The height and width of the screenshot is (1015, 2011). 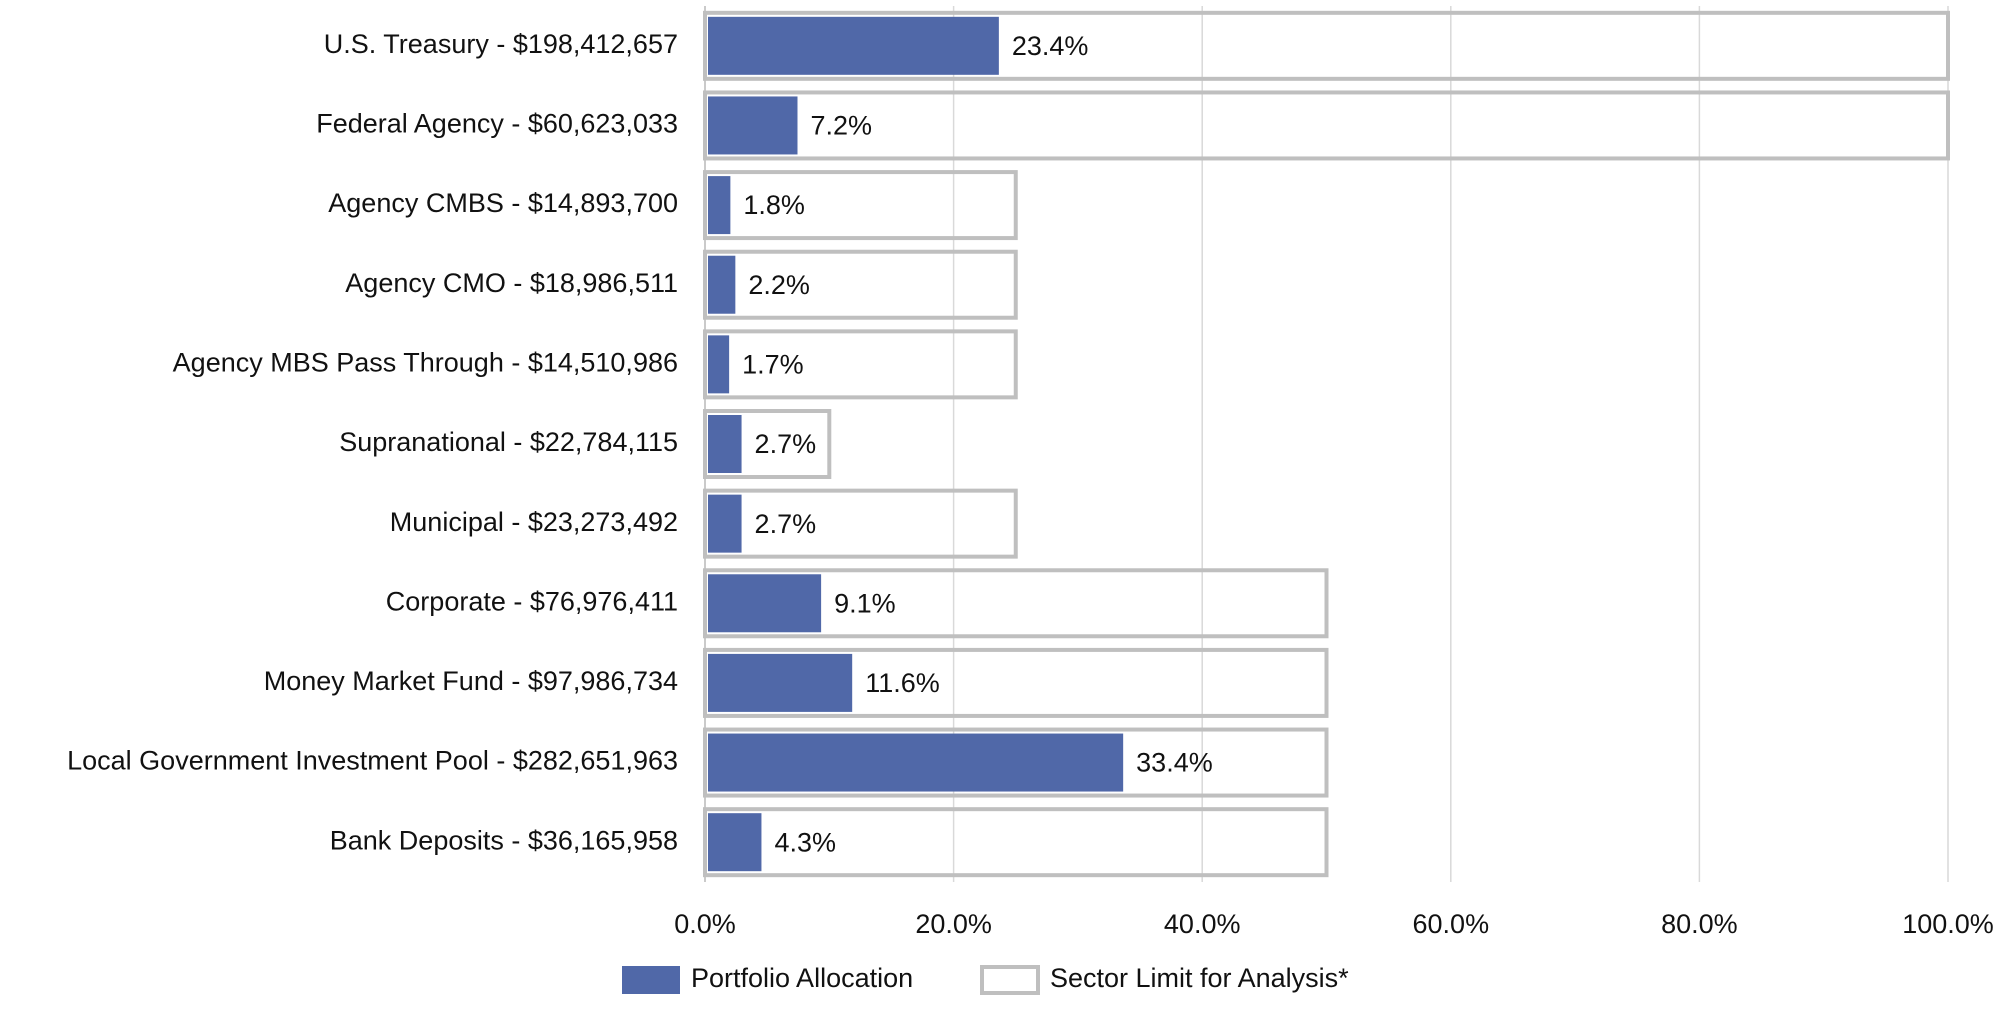 I want to click on data-label: 1.7%, so click(x=773, y=364).